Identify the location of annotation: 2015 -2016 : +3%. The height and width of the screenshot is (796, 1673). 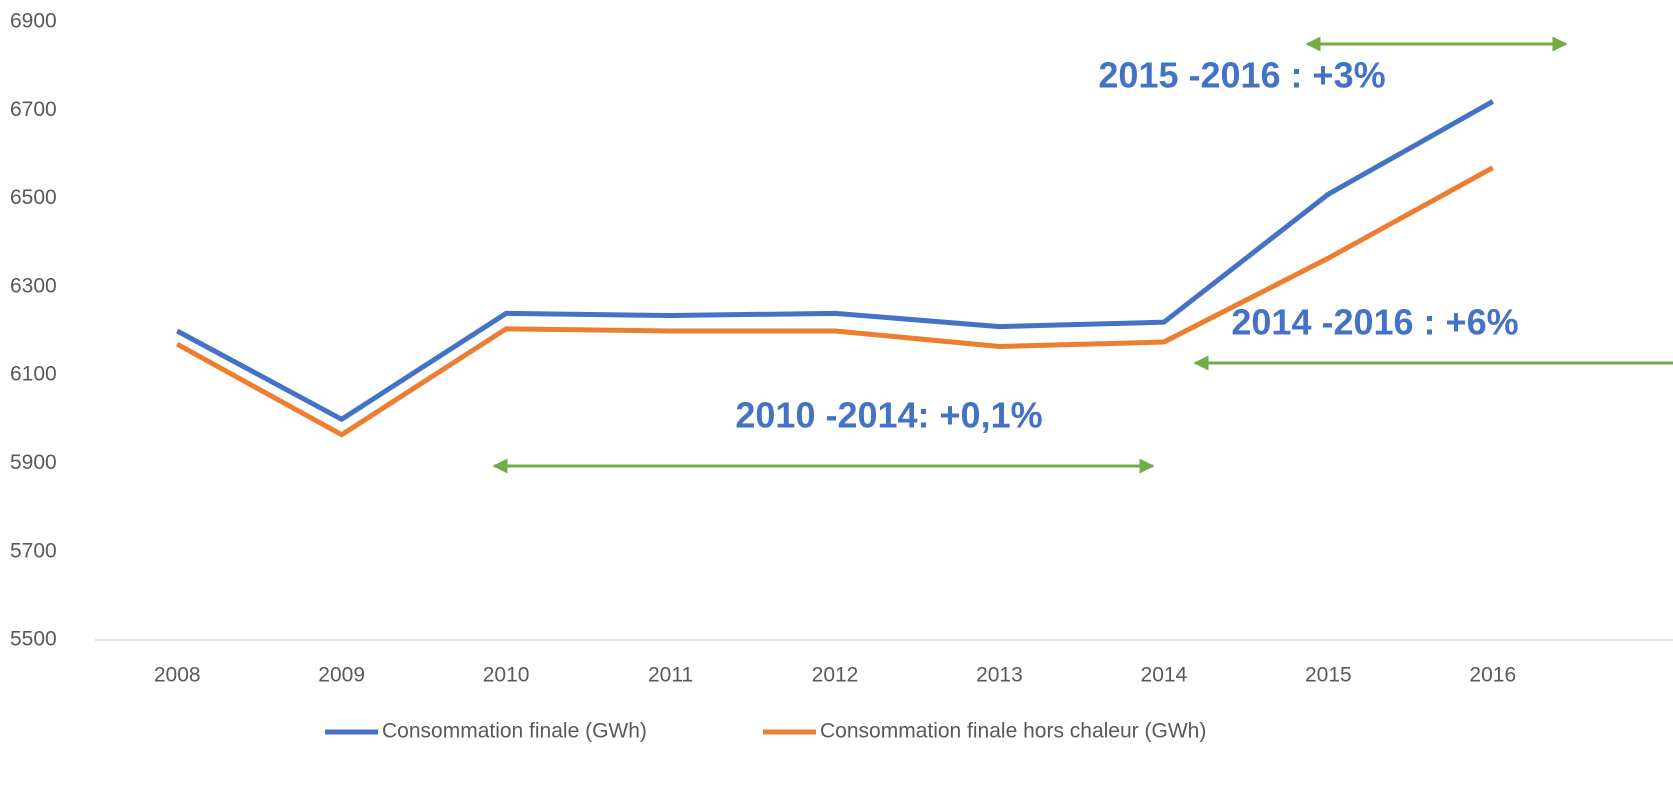
(1241, 75).